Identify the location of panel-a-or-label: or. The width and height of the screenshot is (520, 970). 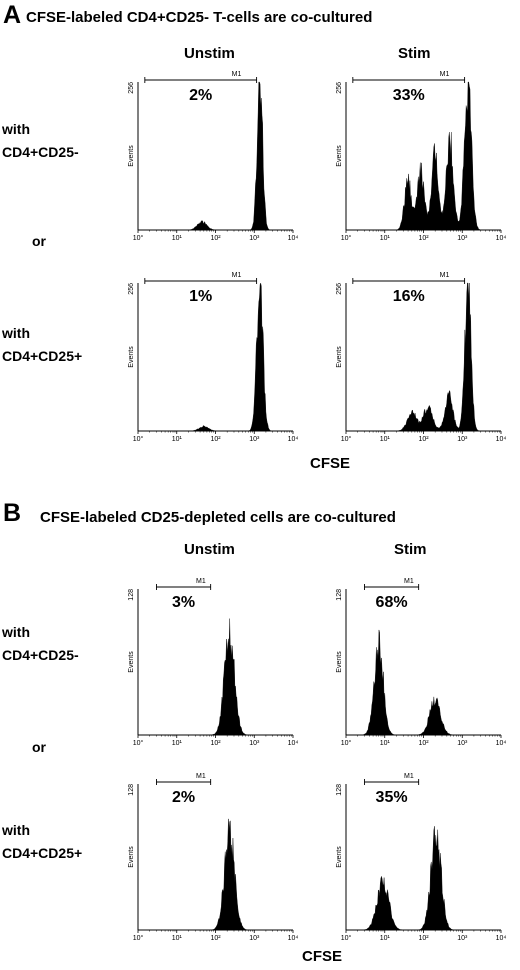
(39, 241).